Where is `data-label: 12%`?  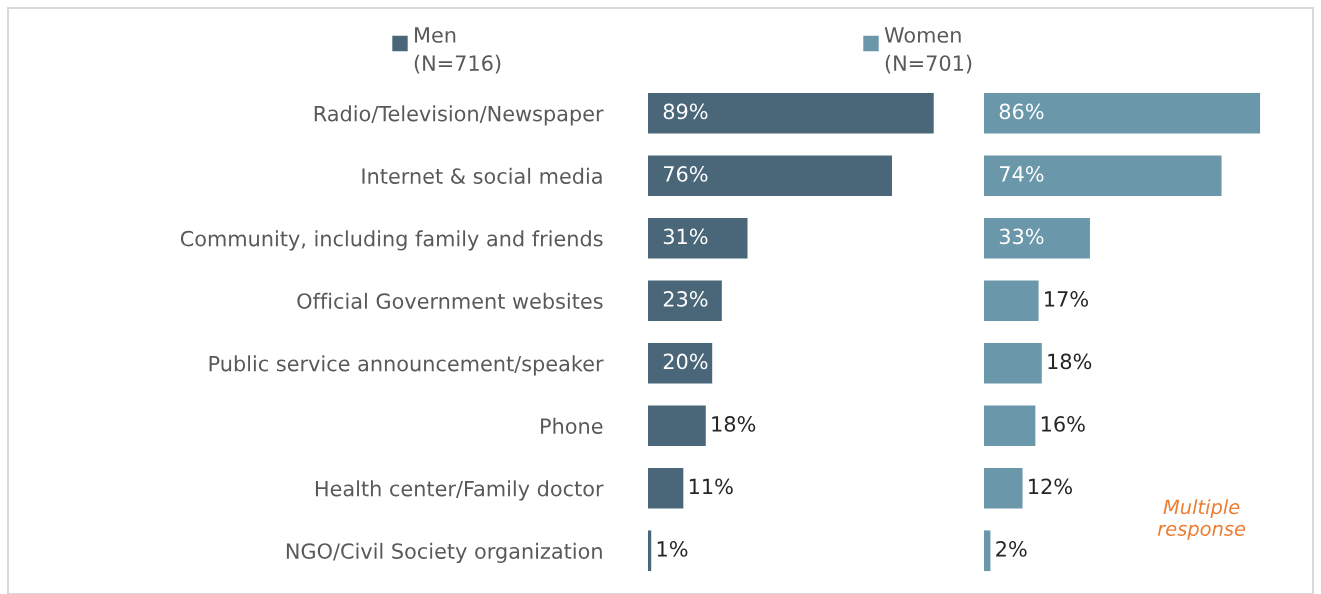 data-label: 12% is located at coordinates (1050, 486).